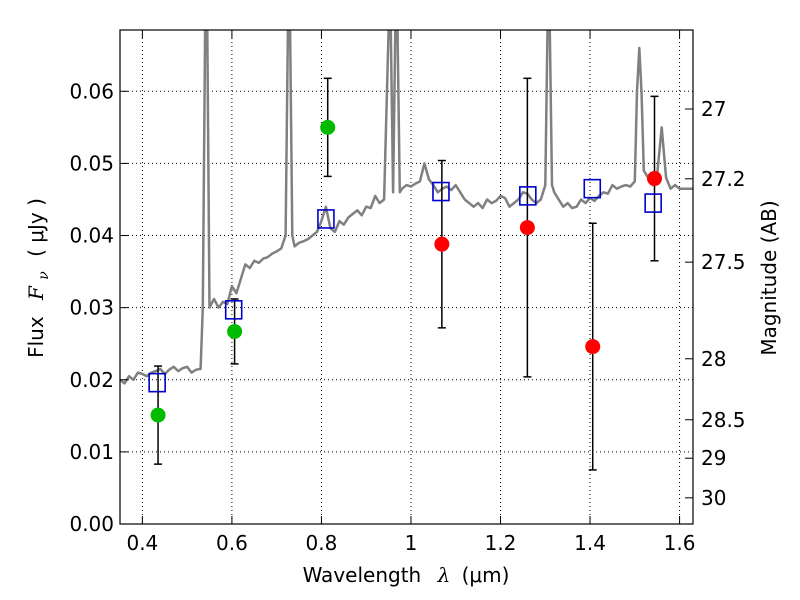  Describe the element at coordinates (501, 543) in the screenshot. I see `x-tick-label: 1.2` at that location.